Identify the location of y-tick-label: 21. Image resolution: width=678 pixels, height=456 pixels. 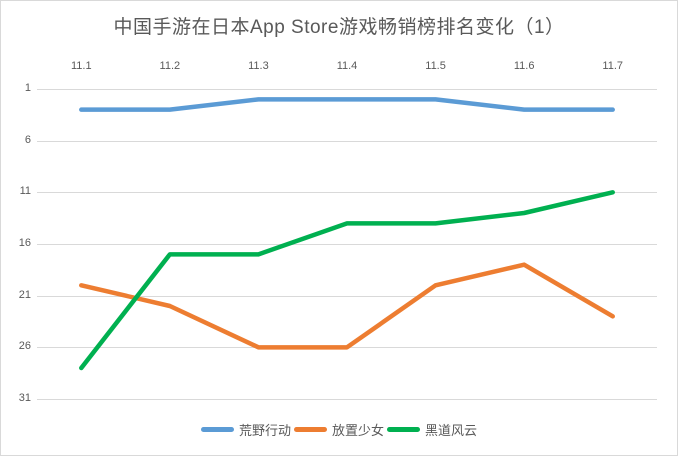
(24, 294).